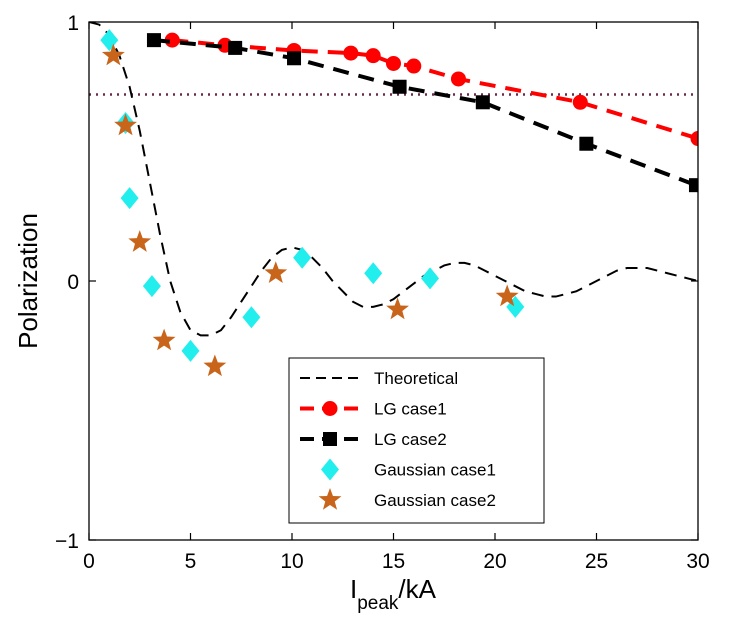 The image size is (729, 627). What do you see at coordinates (435, 89) in the screenshot?
I see `series-line-lg-case1` at bounding box center [435, 89].